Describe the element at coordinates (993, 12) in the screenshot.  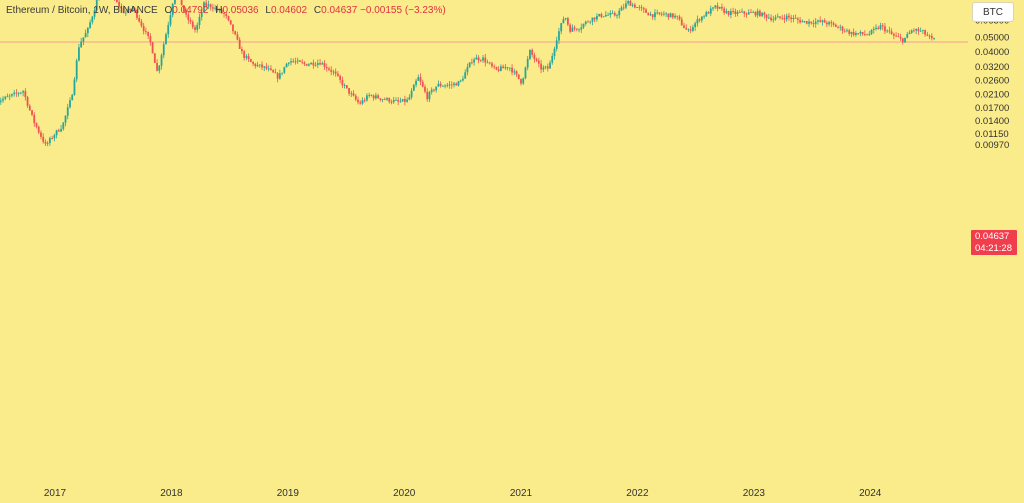
I see `currency-unit-button: BTC` at that location.